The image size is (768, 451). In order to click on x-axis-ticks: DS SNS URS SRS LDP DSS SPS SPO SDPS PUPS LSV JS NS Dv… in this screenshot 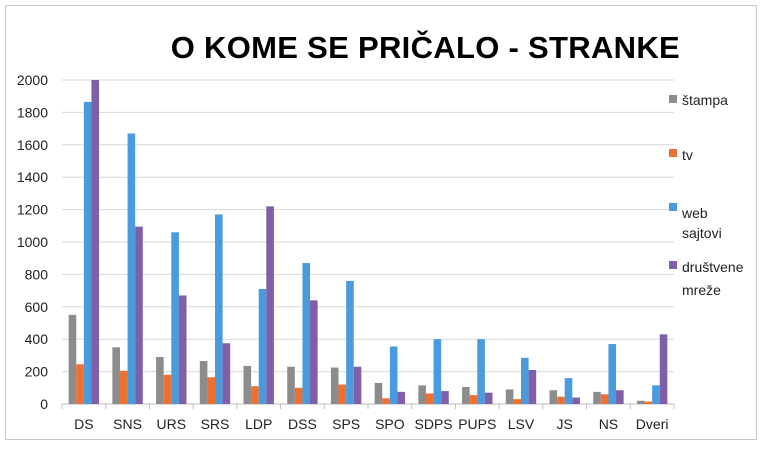, I will do `click(368, 418)`.